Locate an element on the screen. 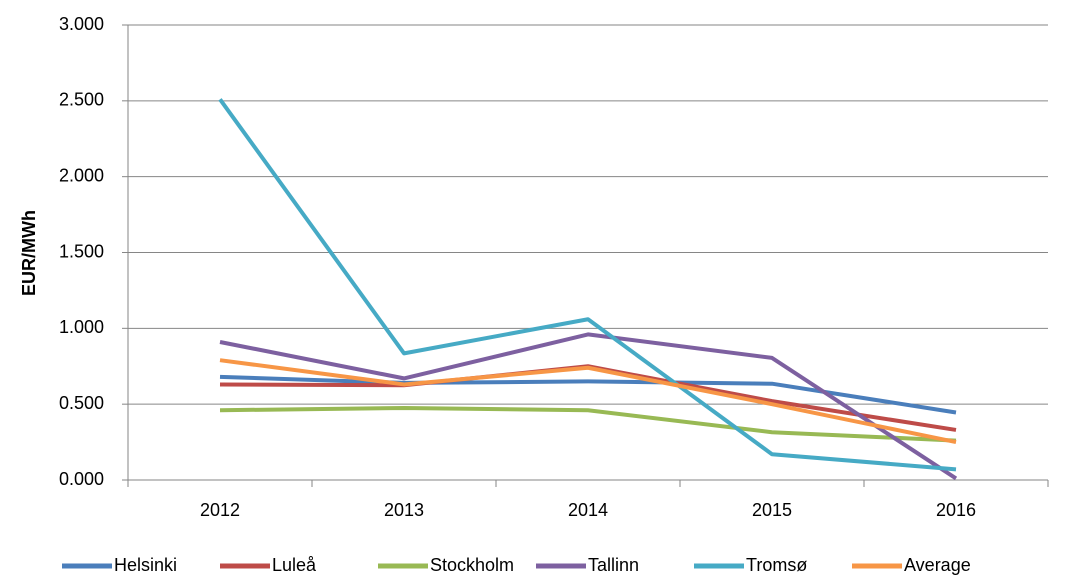  x-tick-label: 2012 is located at coordinates (220, 510).